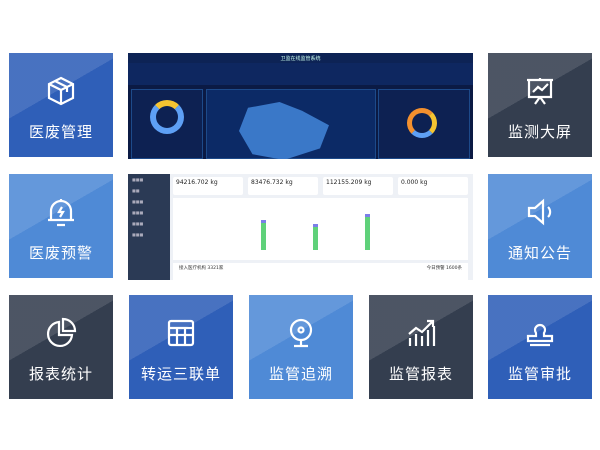  Describe the element at coordinates (180, 374) in the screenshot. I see `tile-label: 转运三联单` at that location.